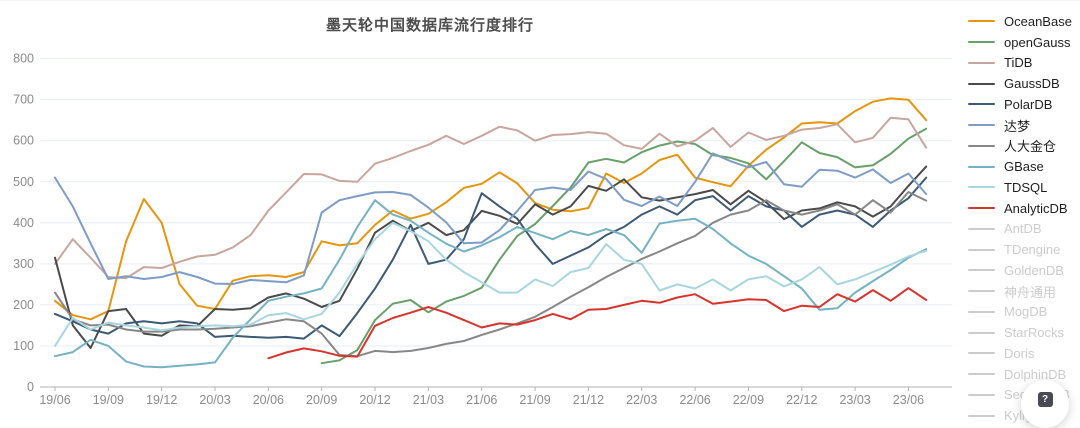  Describe the element at coordinates (1036, 208) in the screenshot. I see `legend-label-analyticdb: AnalyticDB` at that location.